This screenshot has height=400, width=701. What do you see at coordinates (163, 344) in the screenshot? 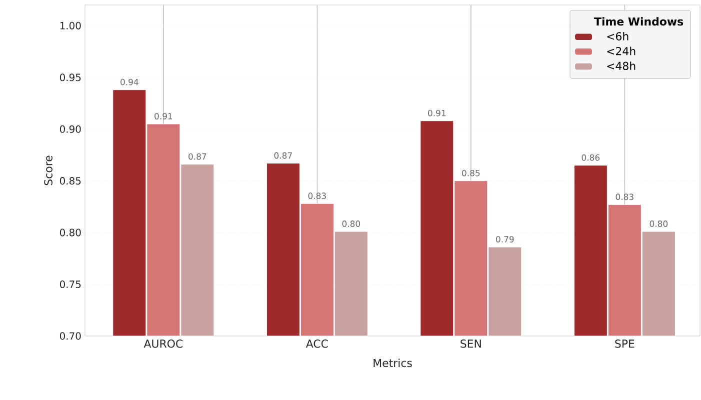
I see `x-tick-label: AUROC` at bounding box center [163, 344].